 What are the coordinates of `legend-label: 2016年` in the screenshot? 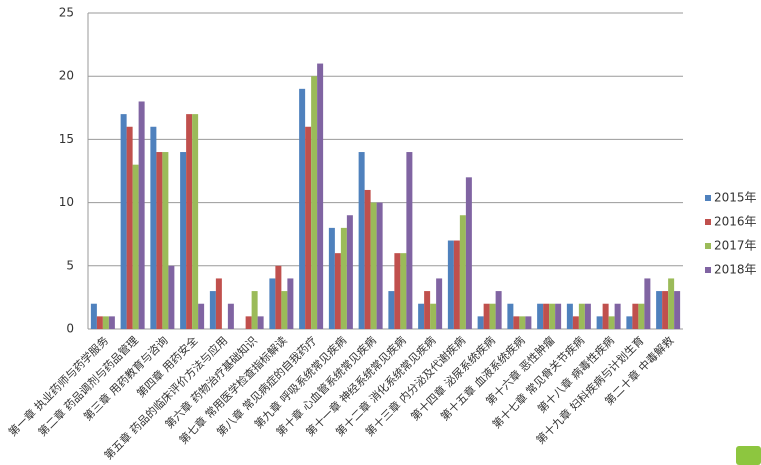 It's located at (735, 222).